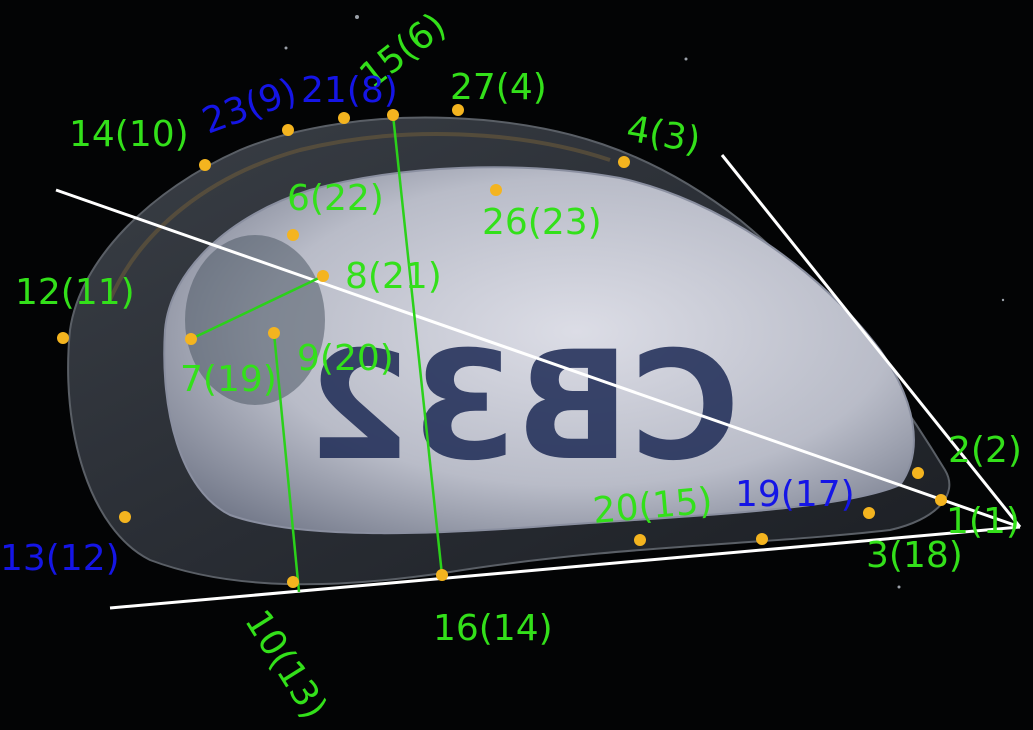 This screenshot has height=730, width=1033. I want to click on label-7-19: 7(19), so click(228, 379).